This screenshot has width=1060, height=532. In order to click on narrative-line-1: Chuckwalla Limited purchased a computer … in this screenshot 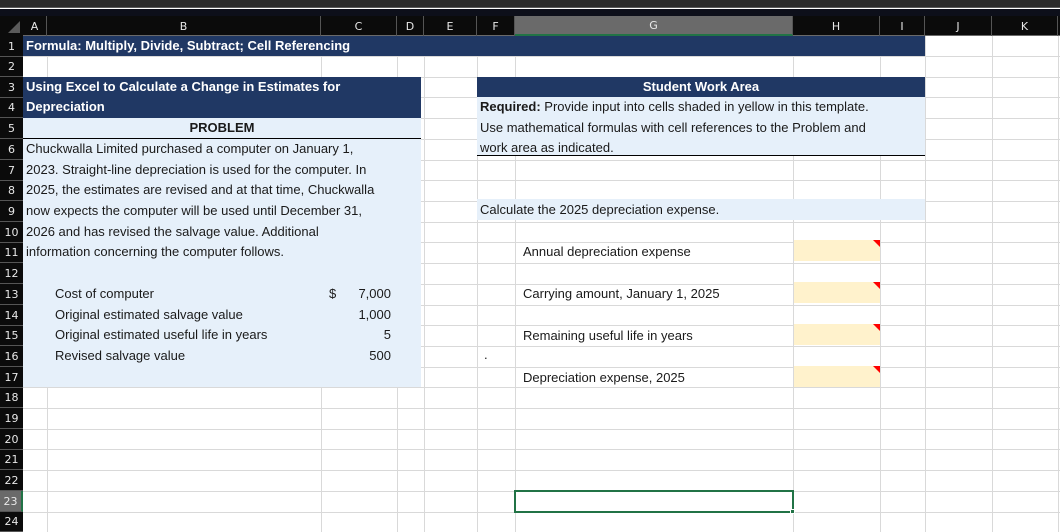, I will do `click(190, 148)`.